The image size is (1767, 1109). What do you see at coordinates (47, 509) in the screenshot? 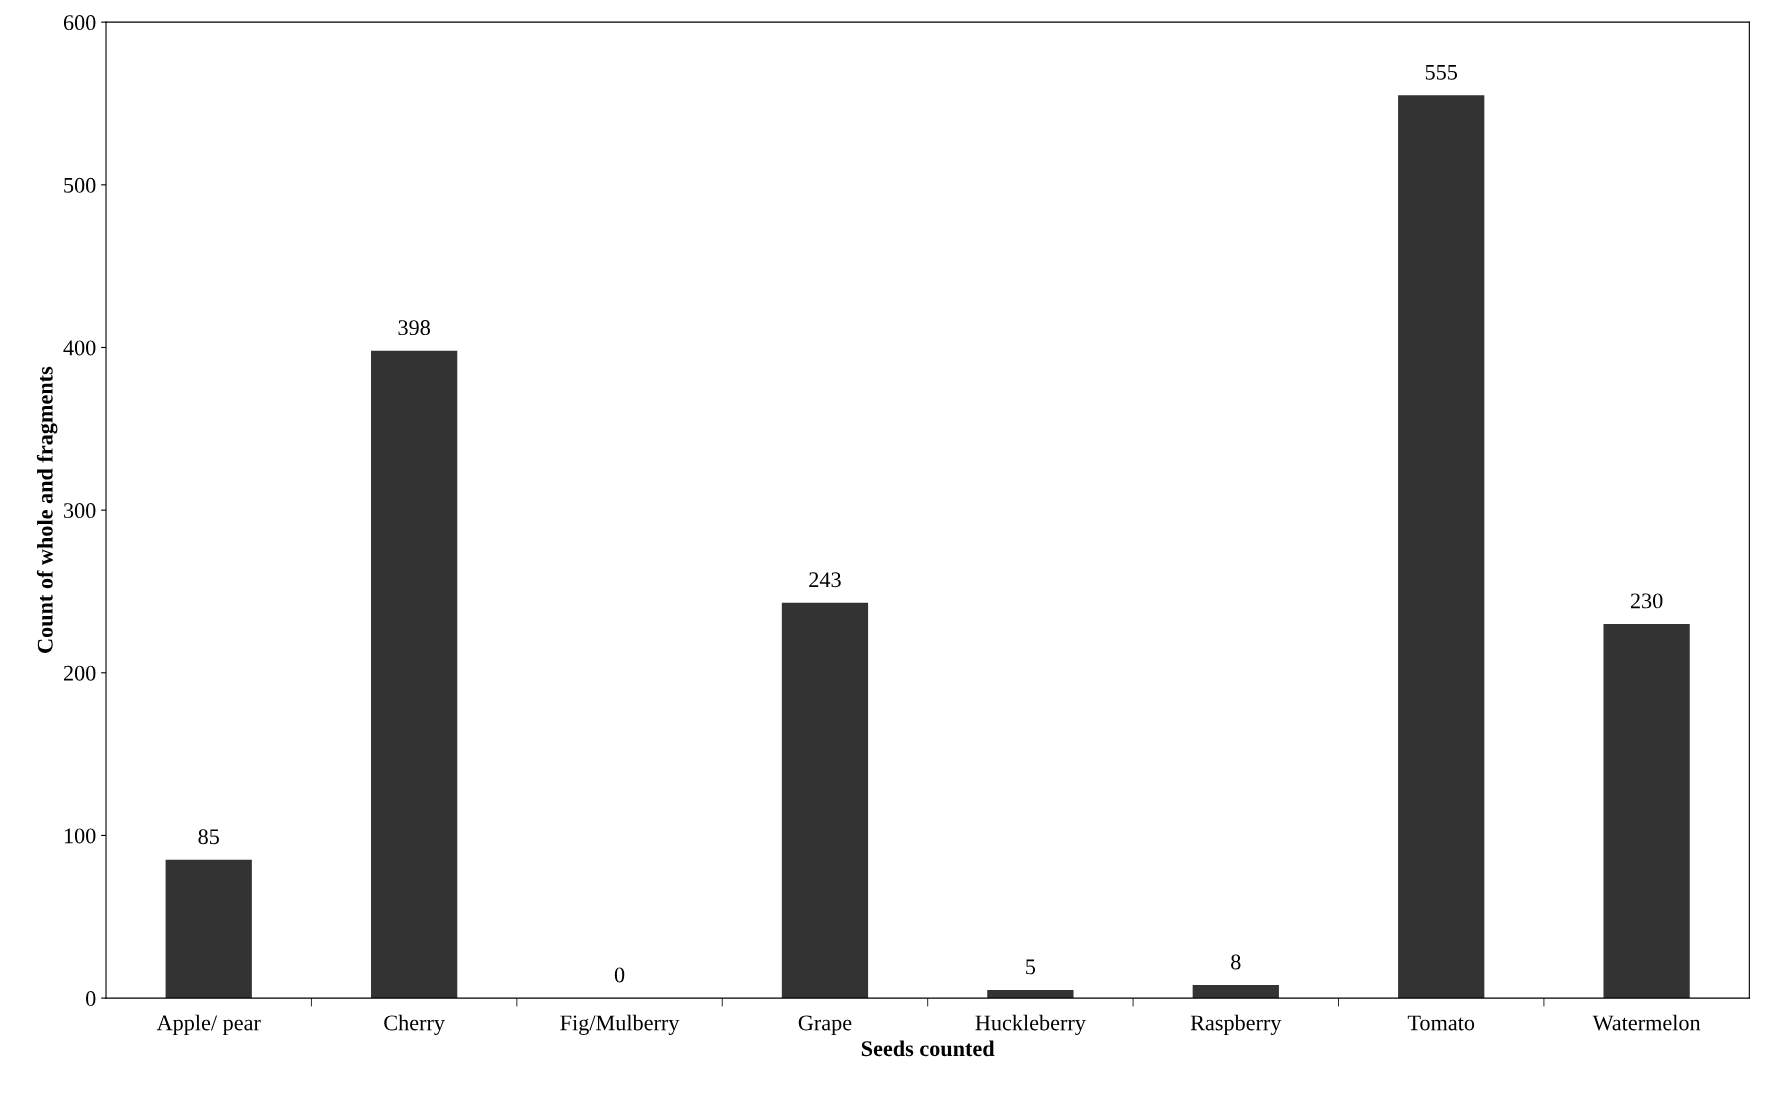
I see `y-axis-title: Count of whole and fragments` at bounding box center [47, 509].